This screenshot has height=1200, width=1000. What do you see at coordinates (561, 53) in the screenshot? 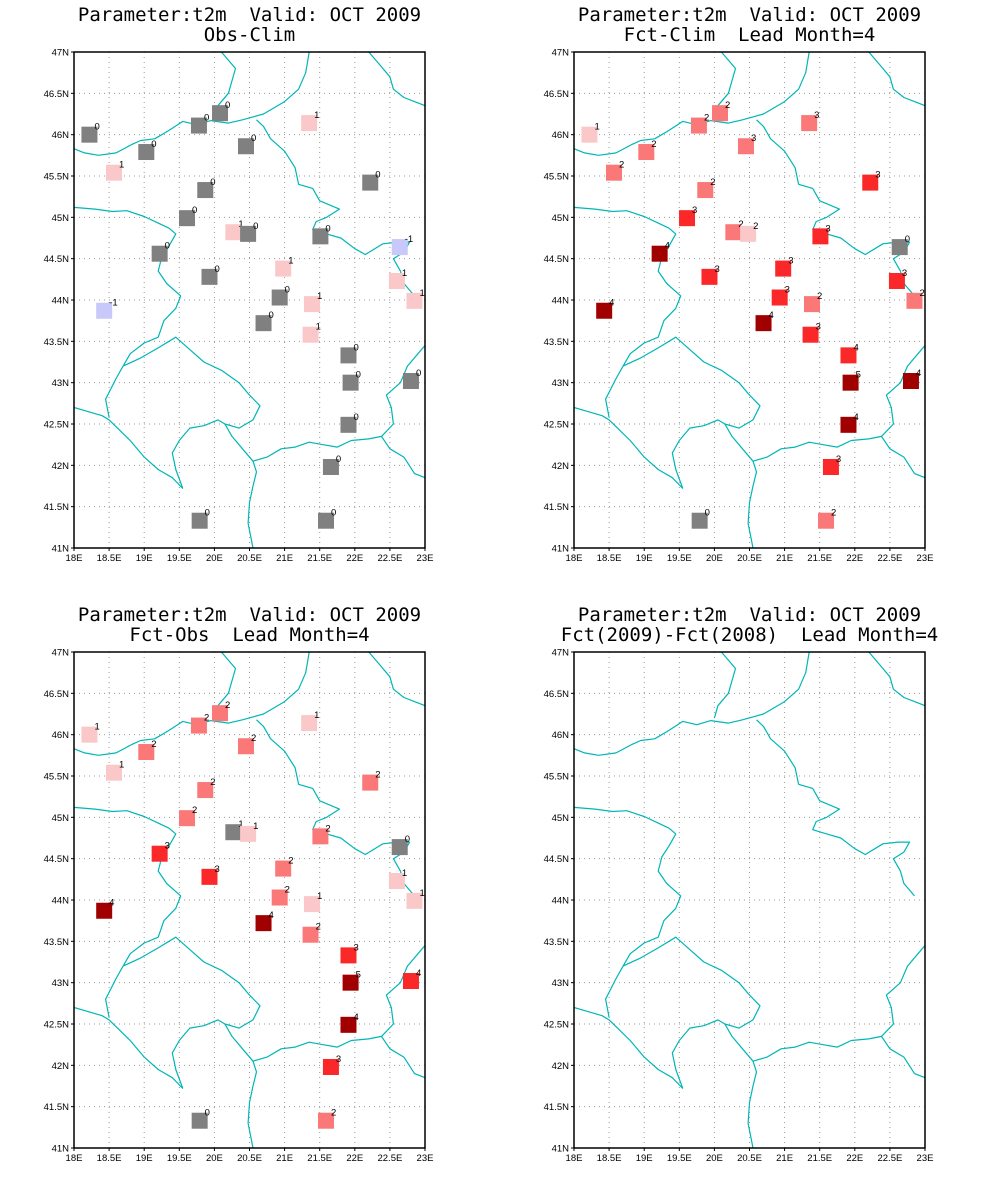
I see `lat-tick-label: 47N` at bounding box center [561, 53].